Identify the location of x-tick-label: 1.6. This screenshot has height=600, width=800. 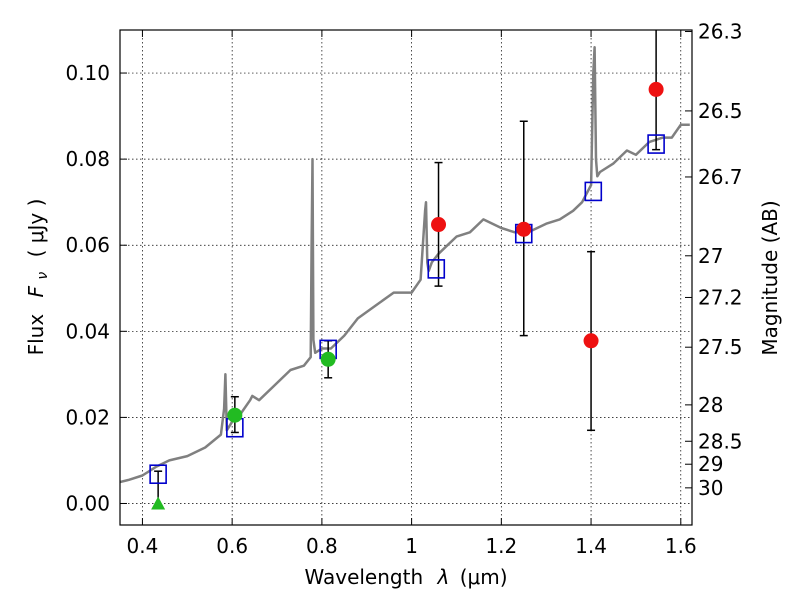
(681, 546).